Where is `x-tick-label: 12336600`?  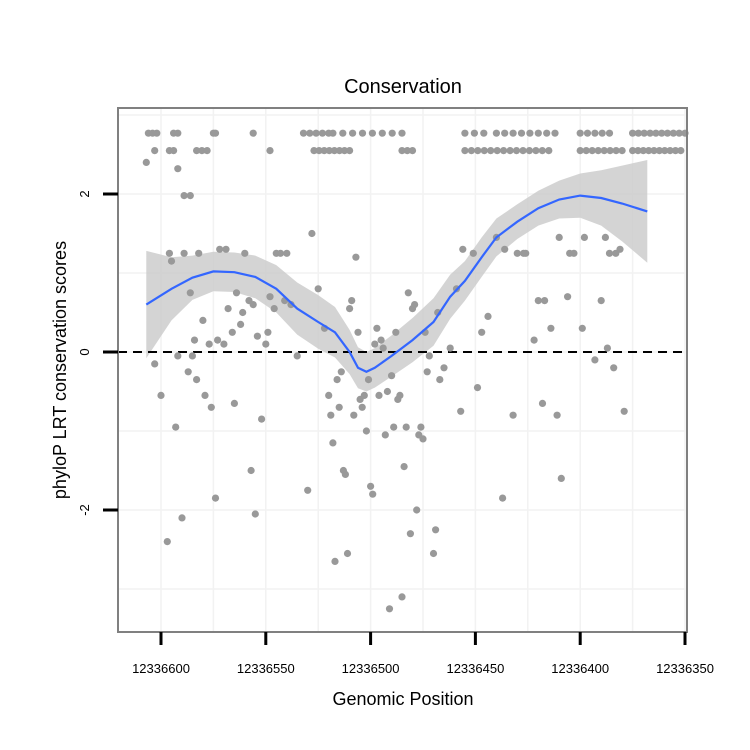 x-tick-label: 12336600 is located at coordinates (161, 668).